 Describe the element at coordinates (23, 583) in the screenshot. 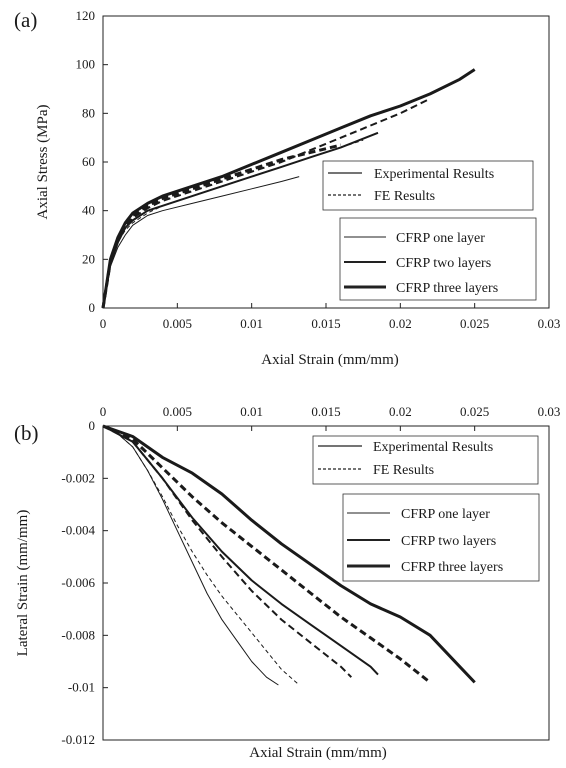

I see `y-axis-label-b: Lateral Strain (mm/mm)` at that location.